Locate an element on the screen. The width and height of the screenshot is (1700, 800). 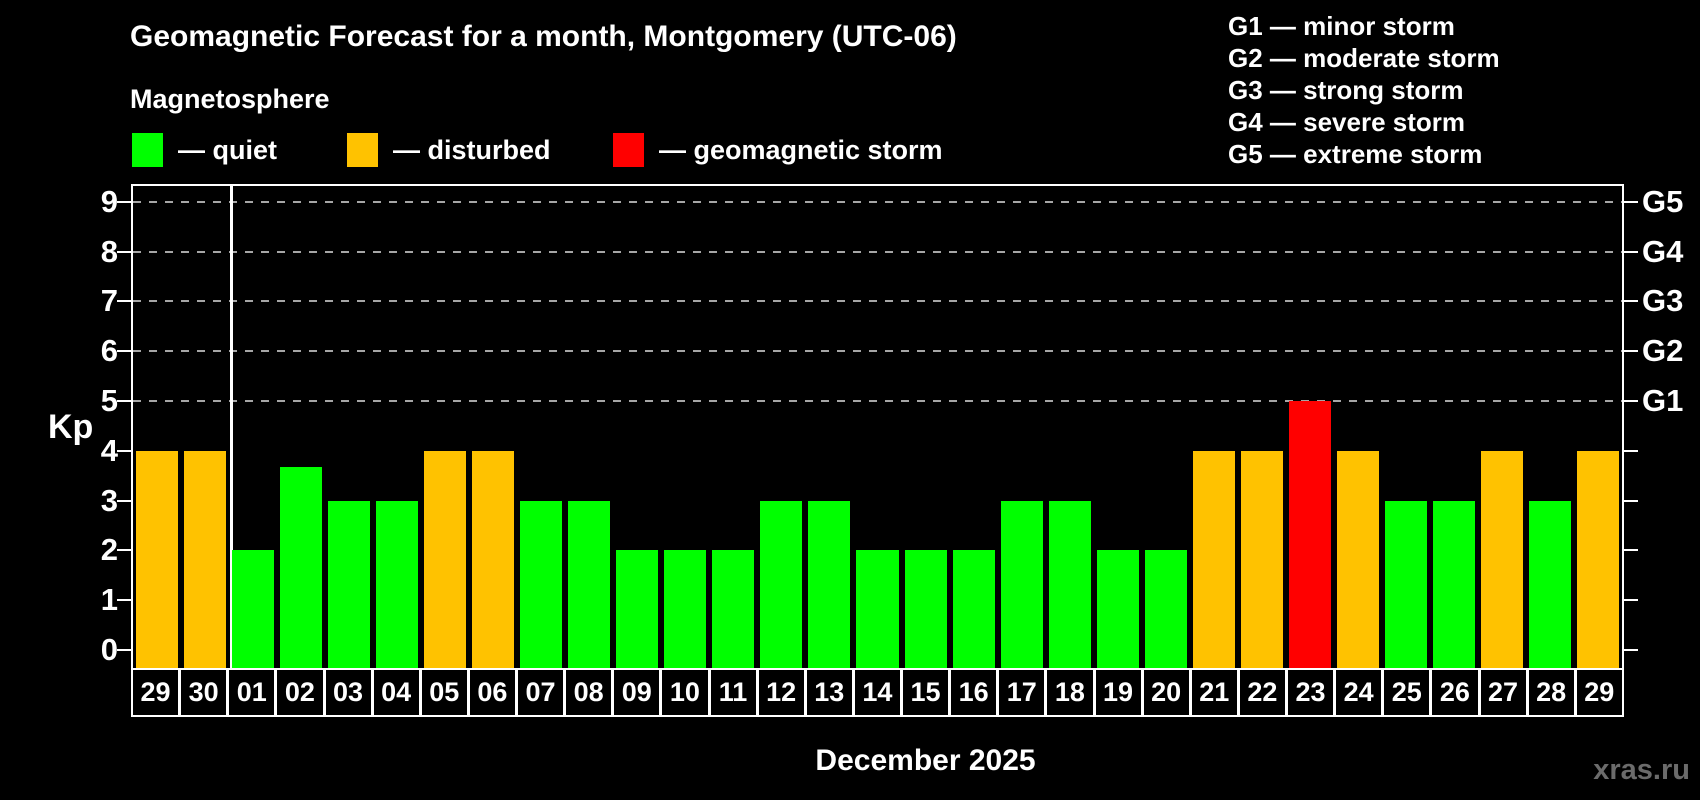
g-scale-legend-g4: G4 — severe storm is located at coordinates (1347, 122).